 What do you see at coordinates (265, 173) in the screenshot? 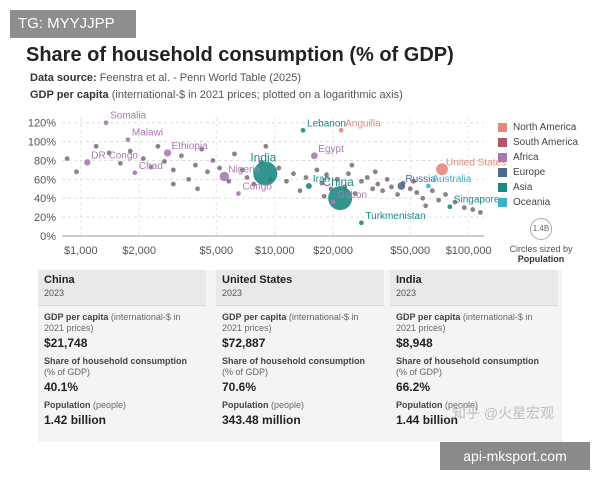
I see `data-point-india` at bounding box center [265, 173].